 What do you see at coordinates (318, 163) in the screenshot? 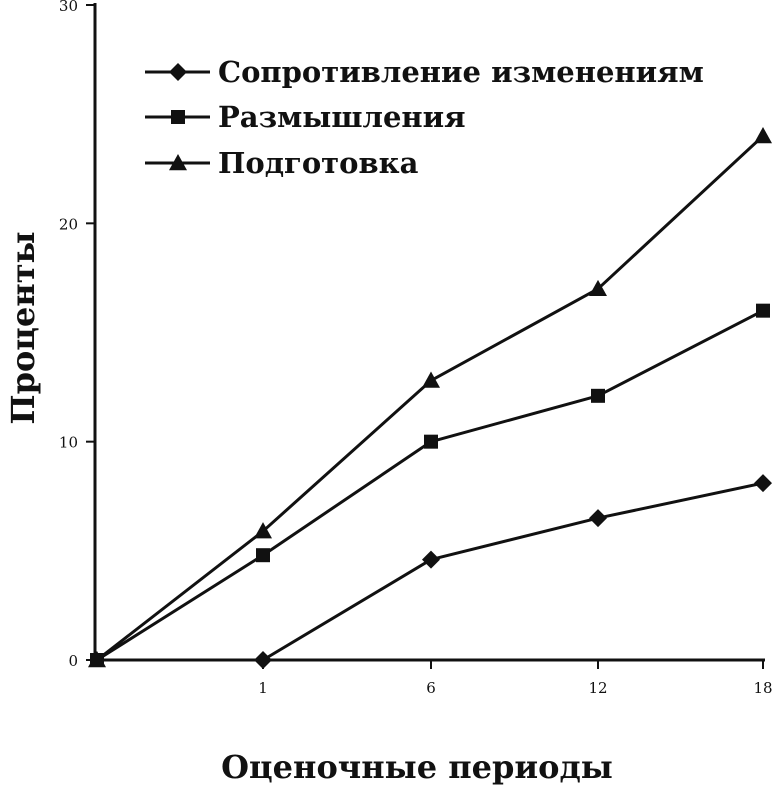
I see `legend-label: Подготовка` at bounding box center [318, 163].